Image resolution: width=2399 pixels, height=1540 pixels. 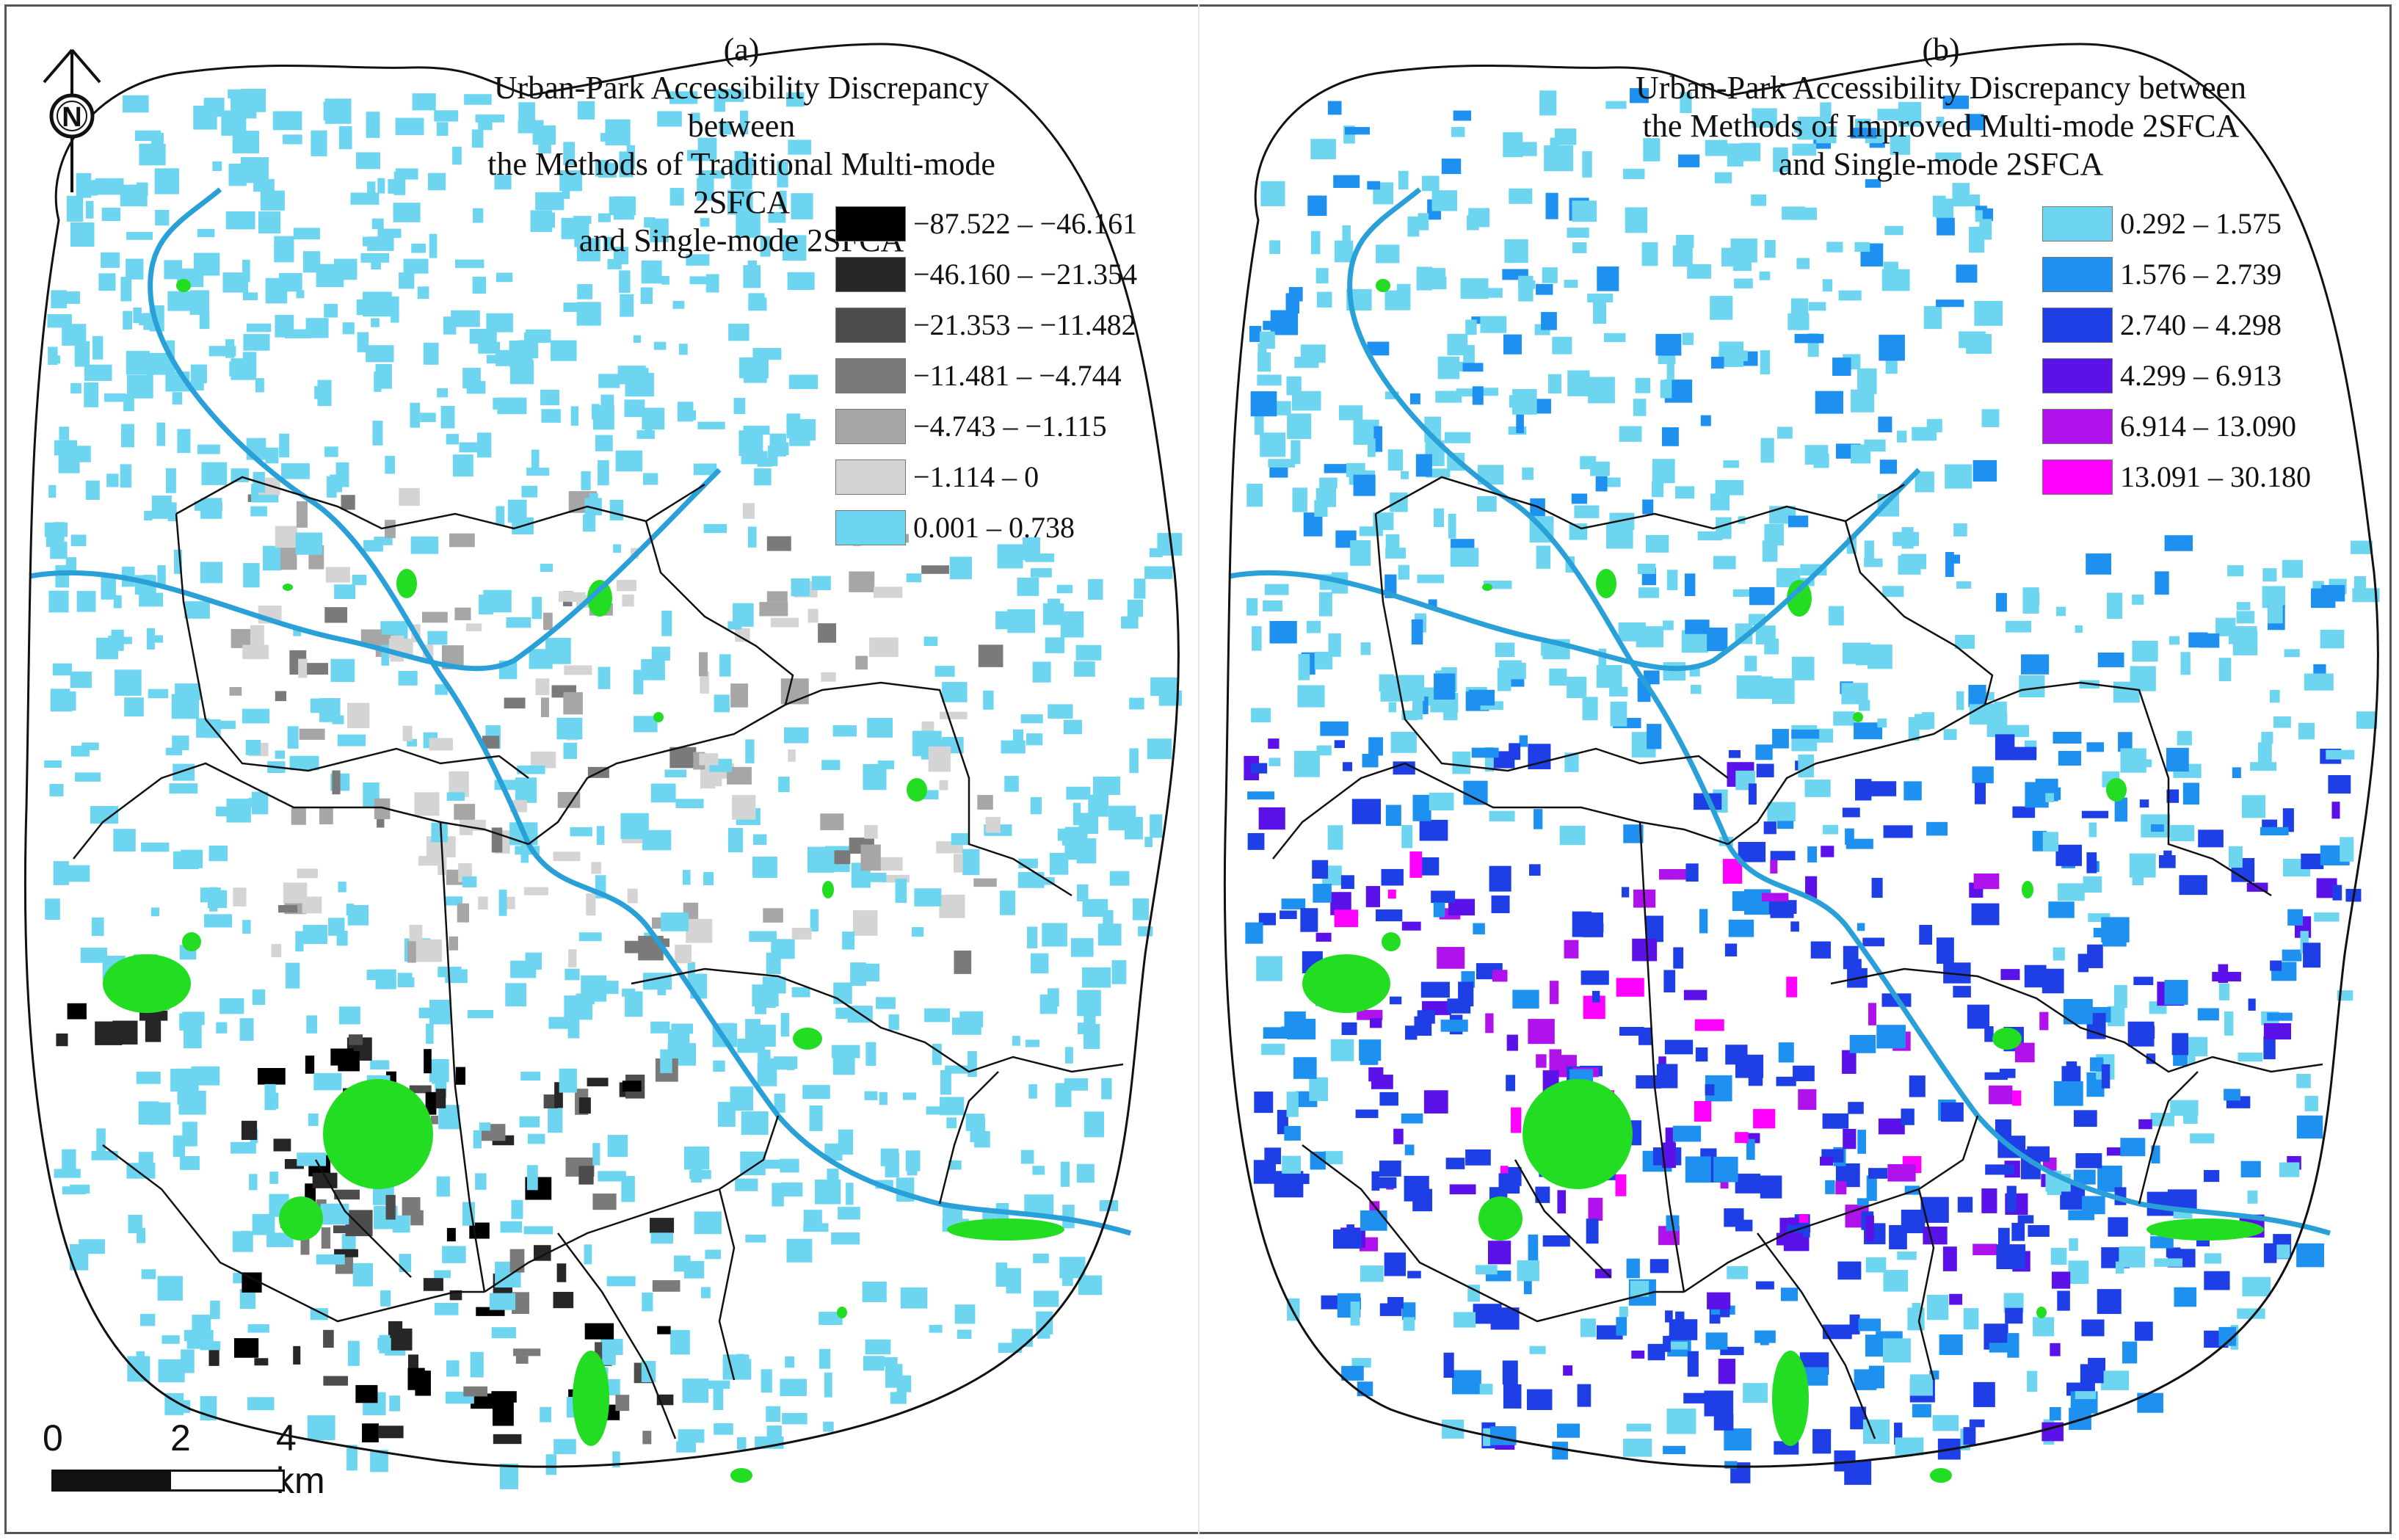 What do you see at coordinates (1831, 1204) in the screenshot?
I see `district-boundary` at bounding box center [1831, 1204].